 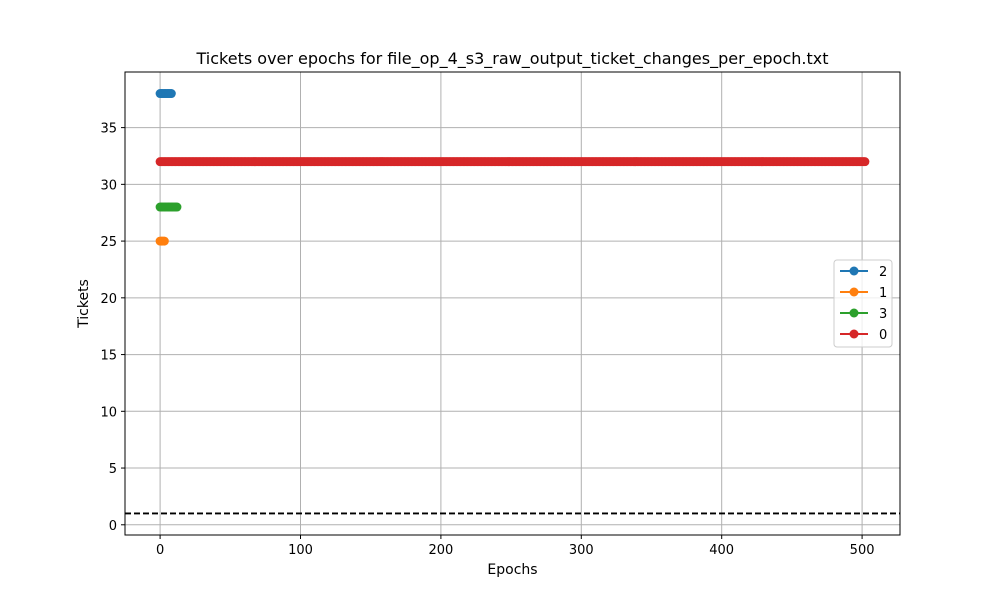 What do you see at coordinates (863, 335) in the screenshot?
I see `legend-entry: 0` at bounding box center [863, 335].